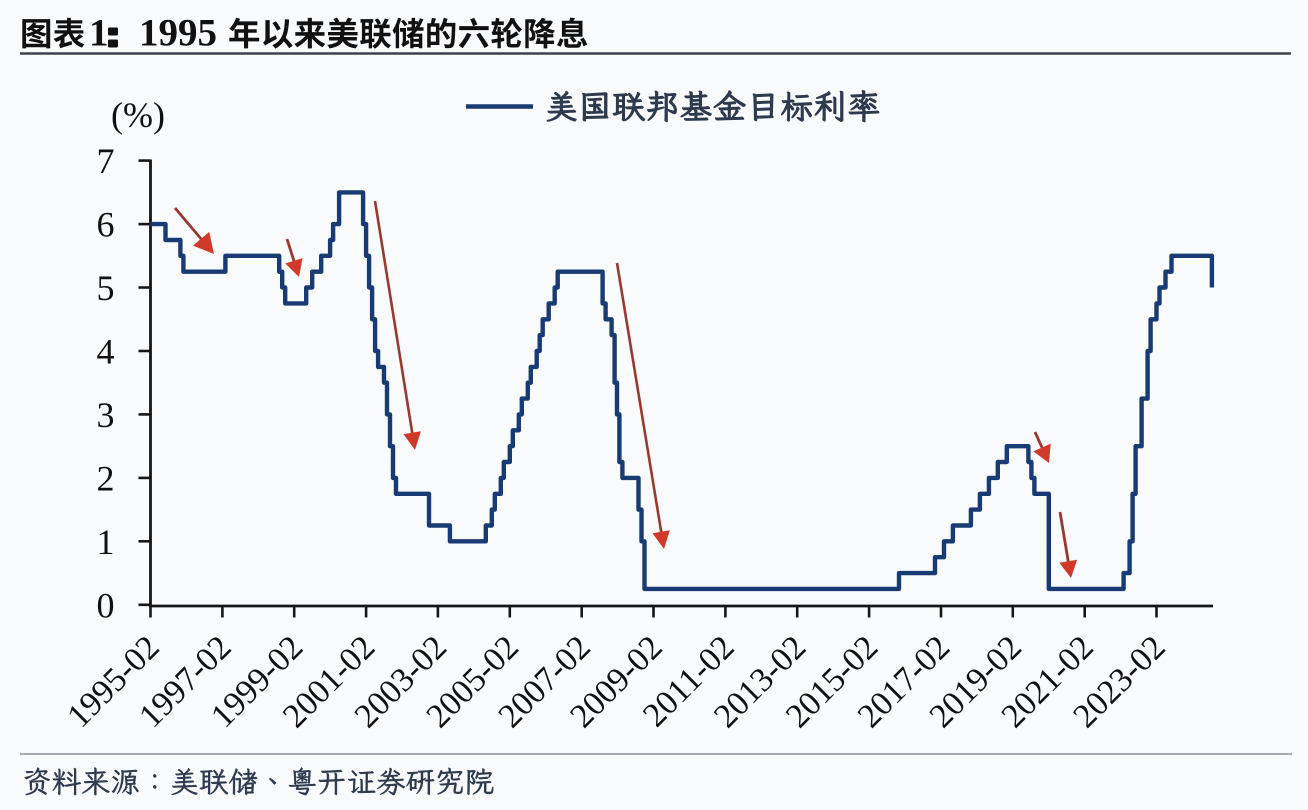 The width and height of the screenshot is (1308, 810). Describe the element at coordinates (178, 33) in the screenshot. I see `svg-text: 1995` at that location.